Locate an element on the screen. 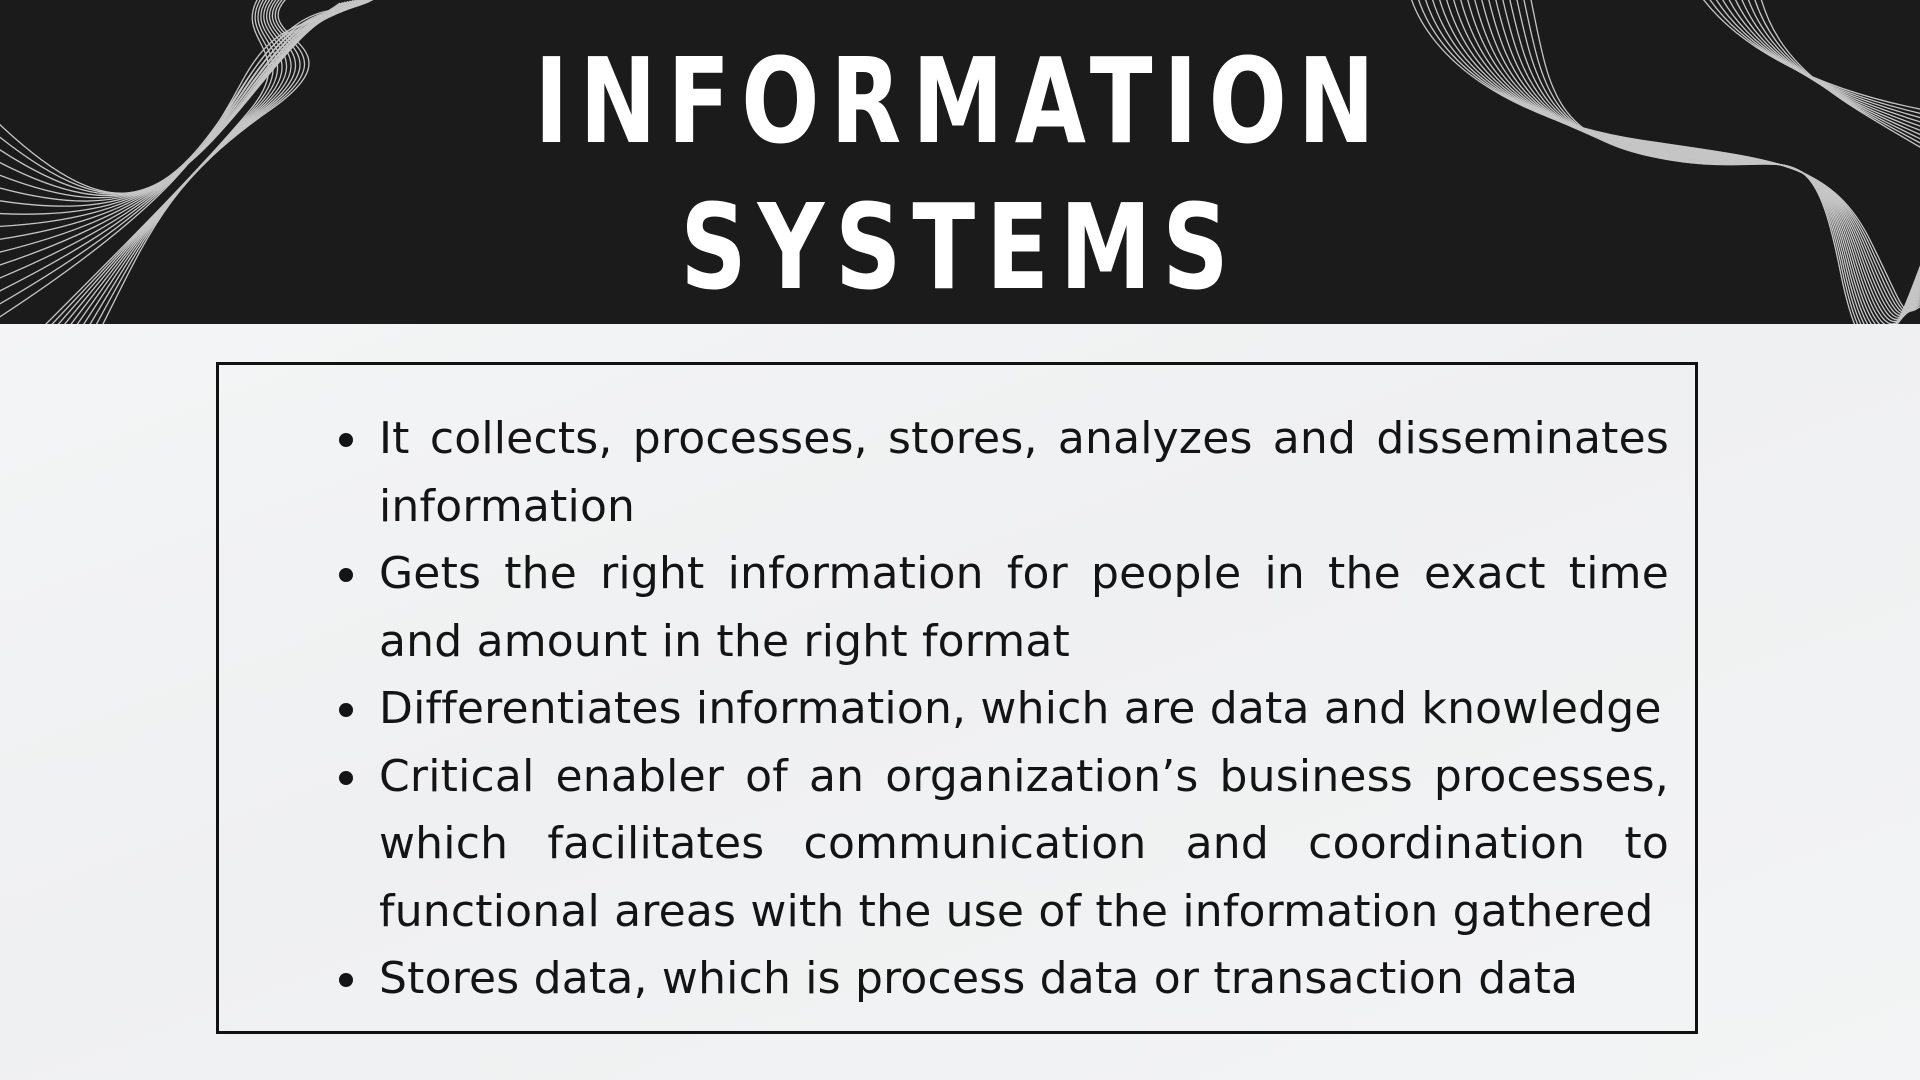 The image size is (1920, 1080). title-line-2: SYSTEMS is located at coordinates (960, 247).